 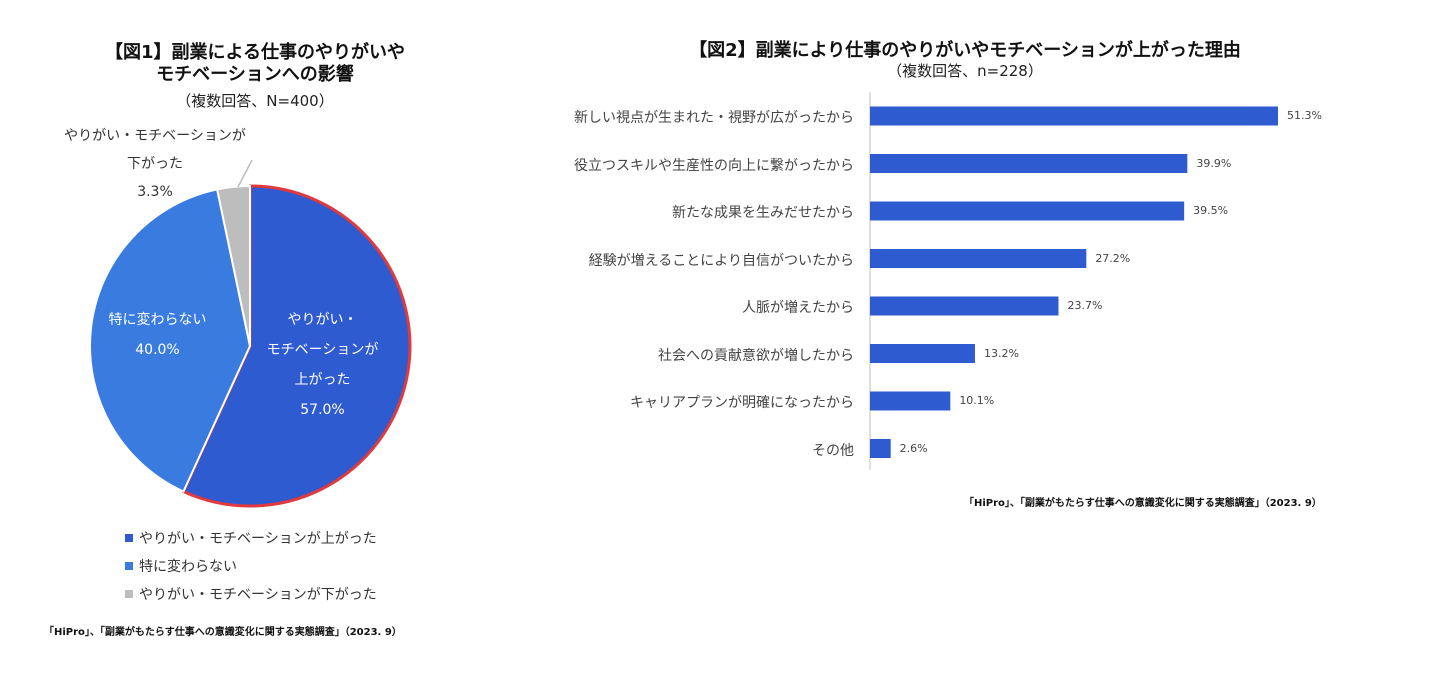 What do you see at coordinates (1304, 115) in the screenshot?
I see `bar-value-label: 51.3%` at bounding box center [1304, 115].